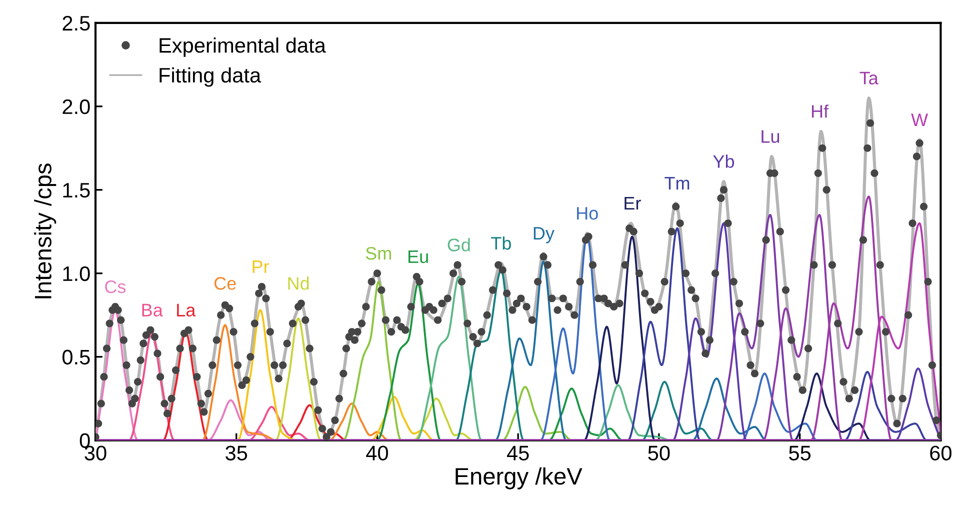 This screenshot has width=955, height=509. I want to click on series-label: Sm, so click(378, 253).